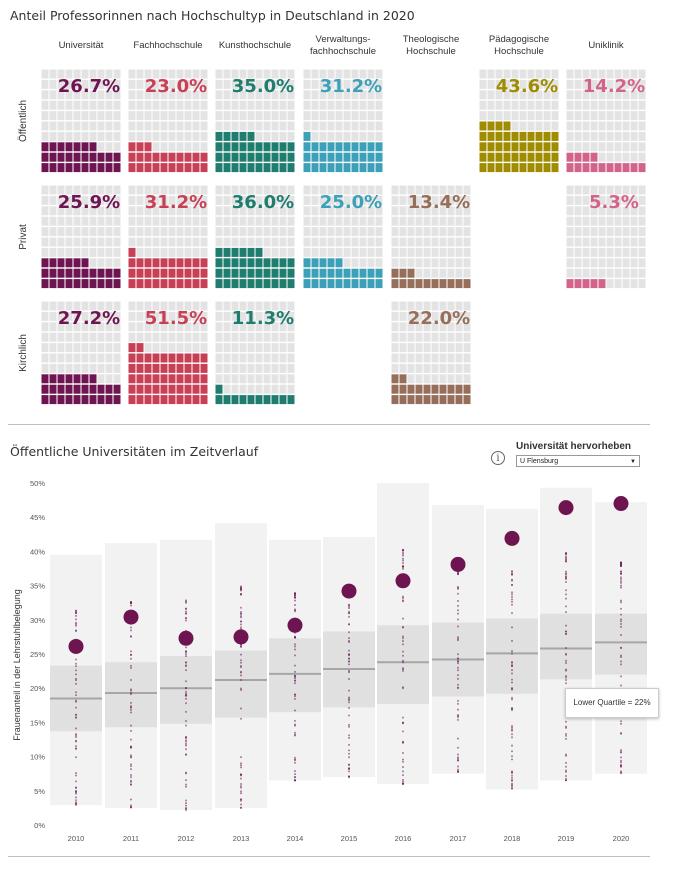  I want to click on highlight-point, so click(186, 638).